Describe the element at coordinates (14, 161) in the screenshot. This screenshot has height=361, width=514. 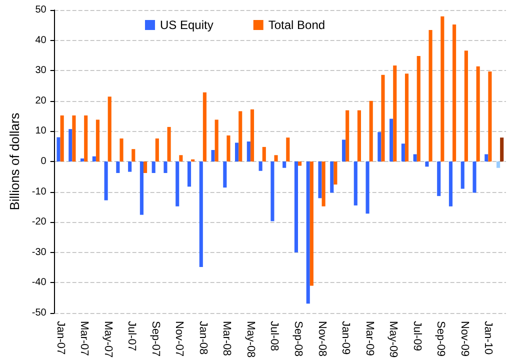
I see `y-axis-title: Billions of dollars` at that location.